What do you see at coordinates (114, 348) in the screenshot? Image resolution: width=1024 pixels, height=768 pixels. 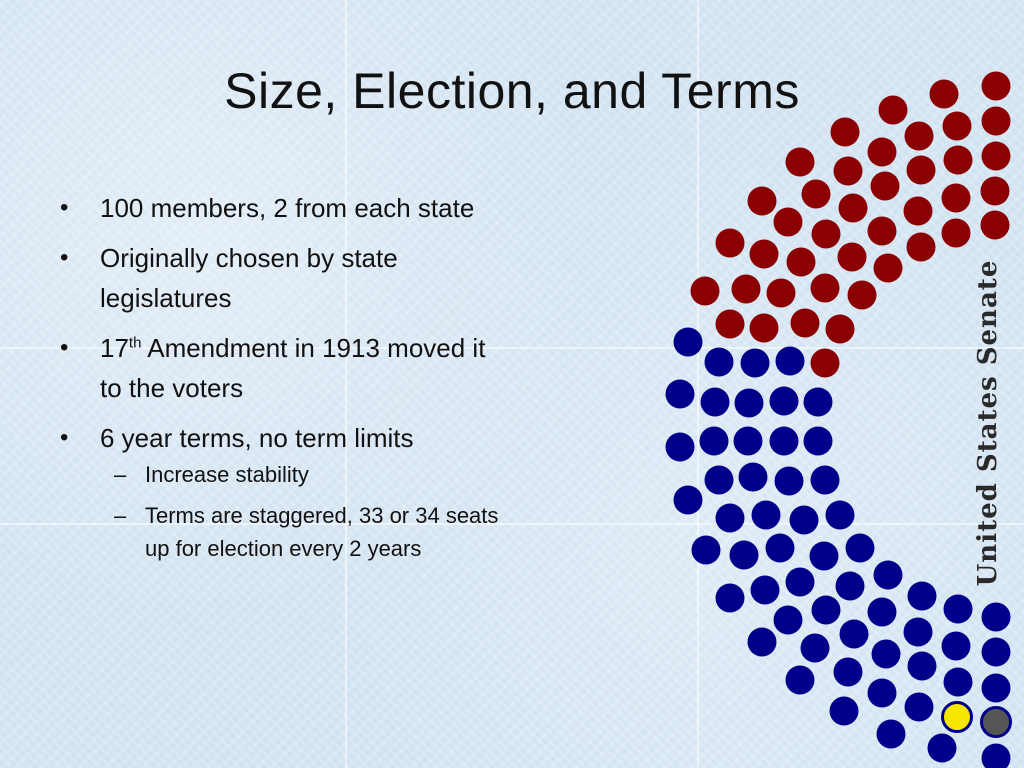 I see `ordinal-number: 17` at bounding box center [114, 348].